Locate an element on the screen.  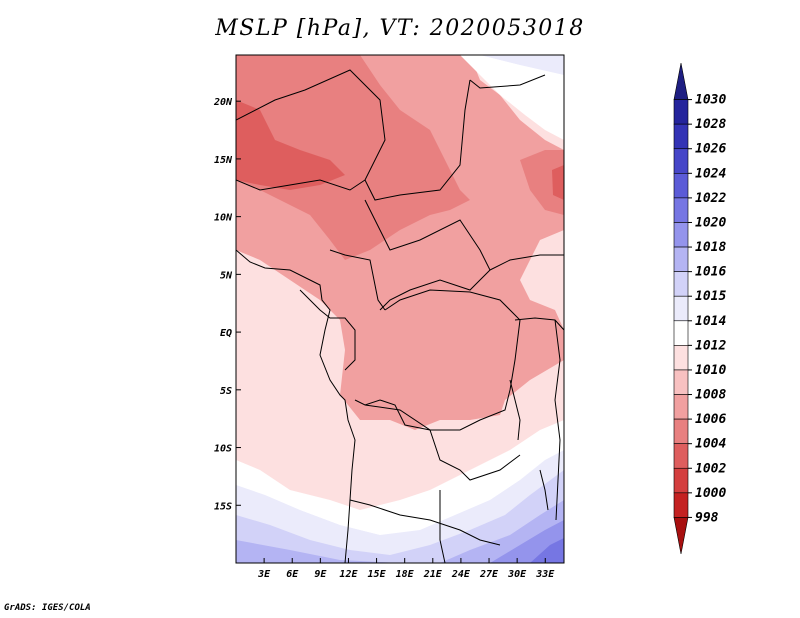
lon-tick-label: 27E is located at coordinates (489, 574).